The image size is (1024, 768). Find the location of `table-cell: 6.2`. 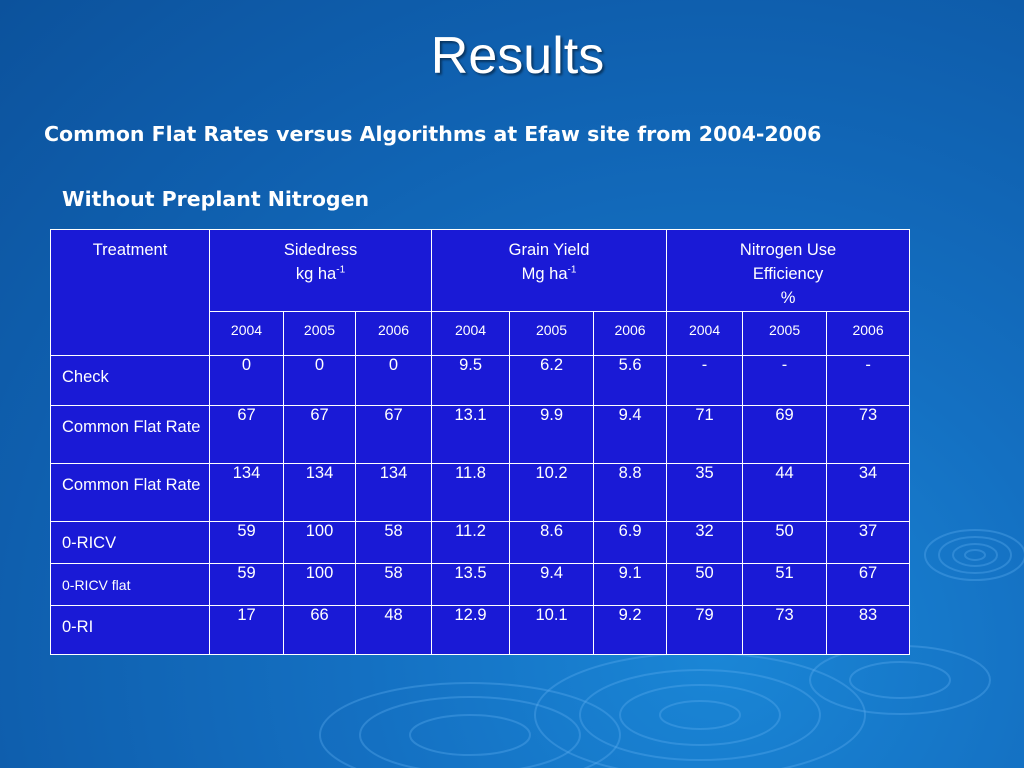

table-cell: 6.2 is located at coordinates (552, 380).